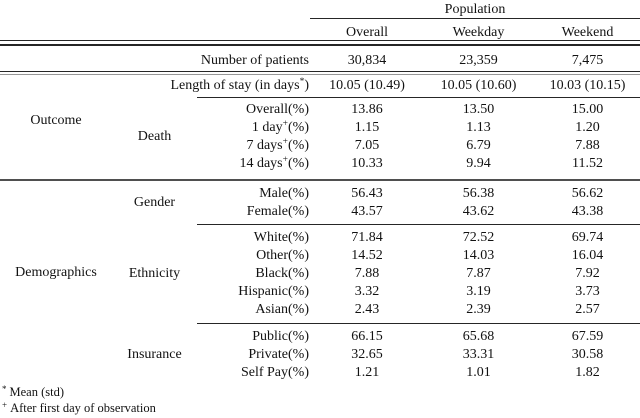  Describe the element at coordinates (478, 163) in the screenshot. I see `value-weekday: 9.94` at that location.